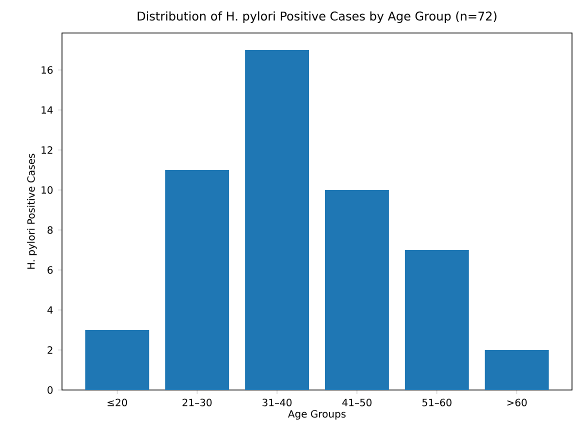  What do you see at coordinates (50, 230) in the screenshot?
I see `y-tick-label: 8` at bounding box center [50, 230].